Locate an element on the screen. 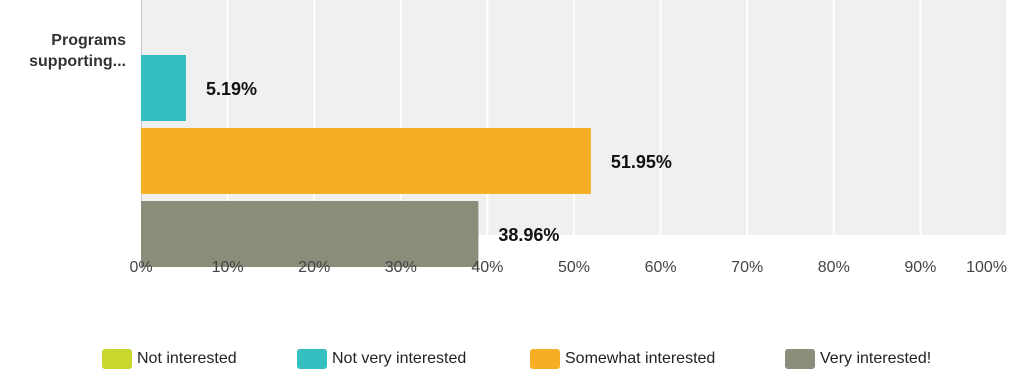 This screenshot has height=376, width=1011. legend-item-not-interested: Not interested is located at coordinates (169, 359).